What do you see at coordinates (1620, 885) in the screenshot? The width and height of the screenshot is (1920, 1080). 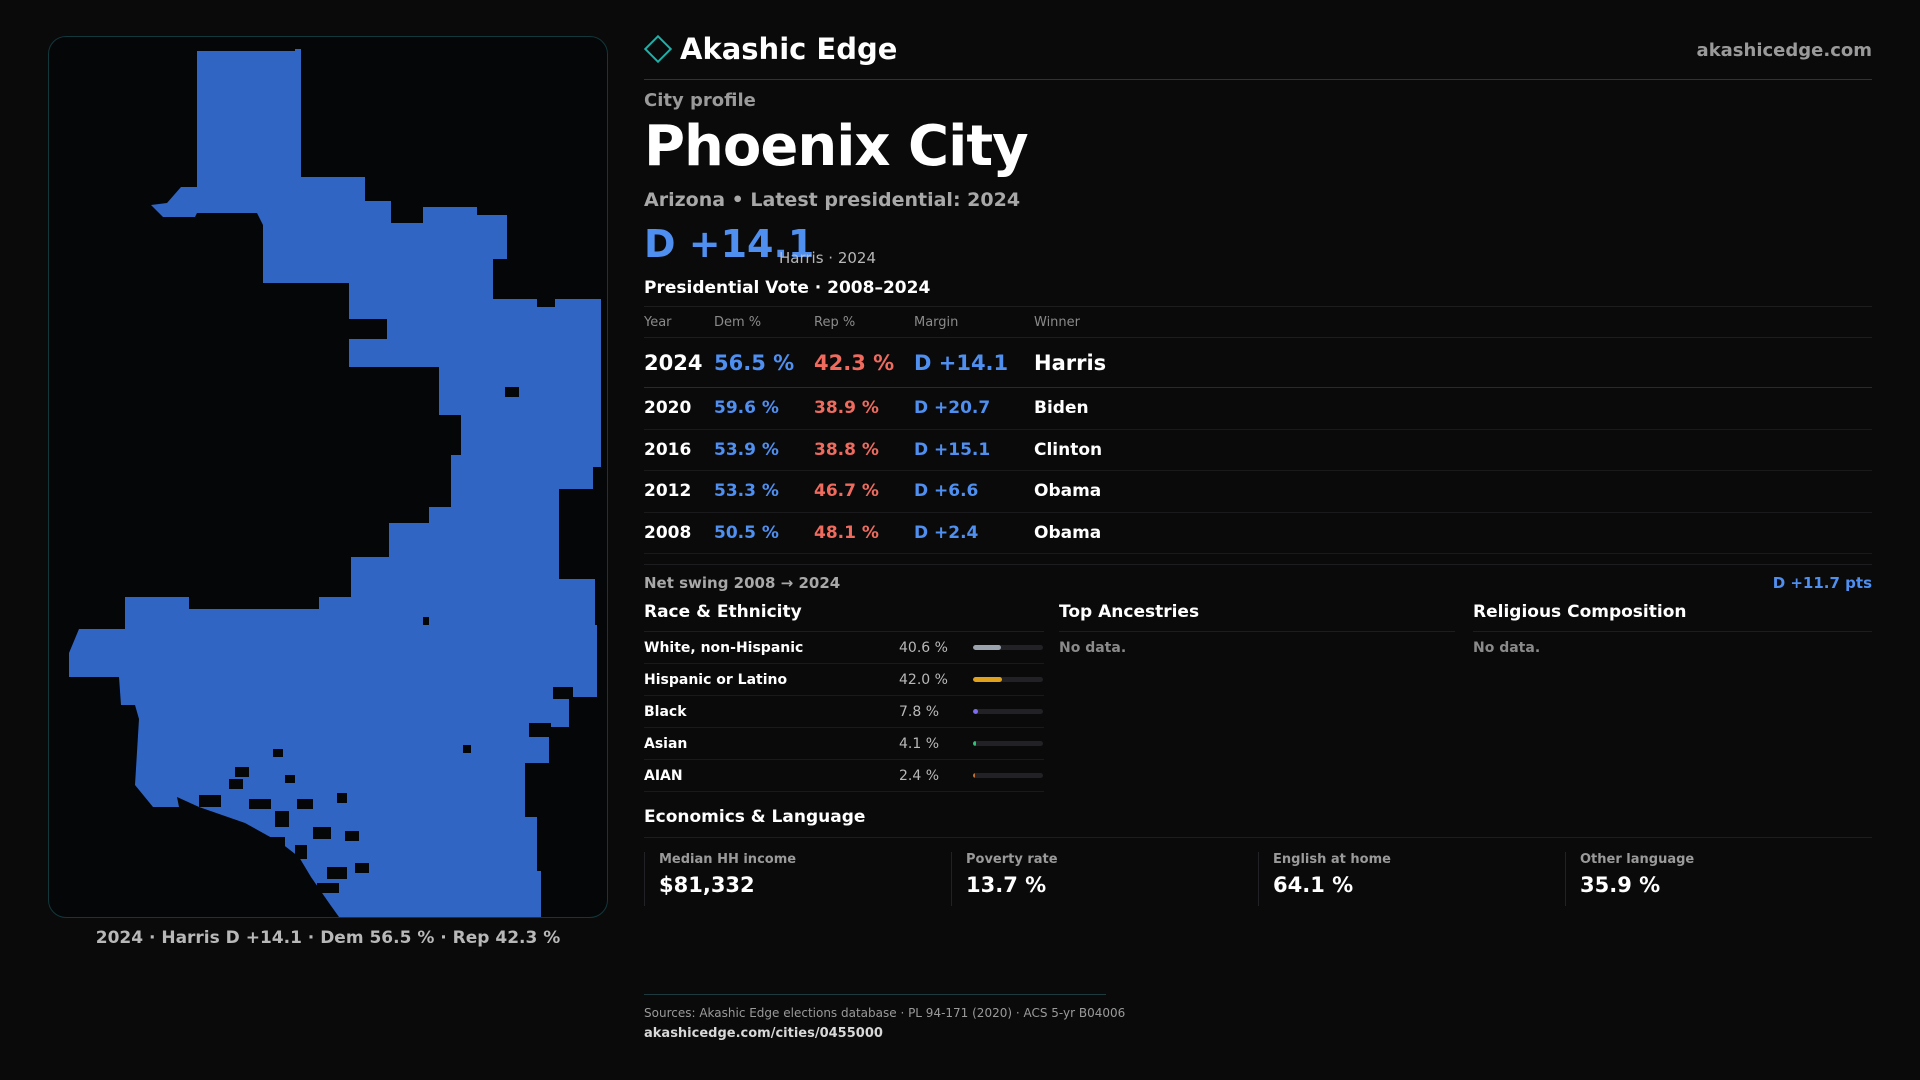 I see `stat-value: 35.9 %` at bounding box center [1620, 885].